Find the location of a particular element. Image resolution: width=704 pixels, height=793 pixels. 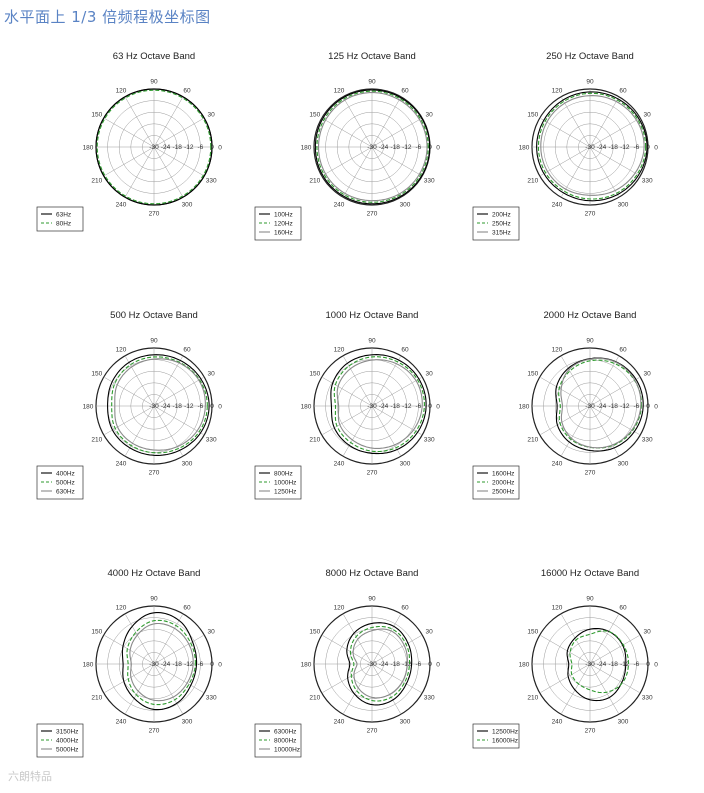

series-8000Hz is located at coordinates (380, 663).